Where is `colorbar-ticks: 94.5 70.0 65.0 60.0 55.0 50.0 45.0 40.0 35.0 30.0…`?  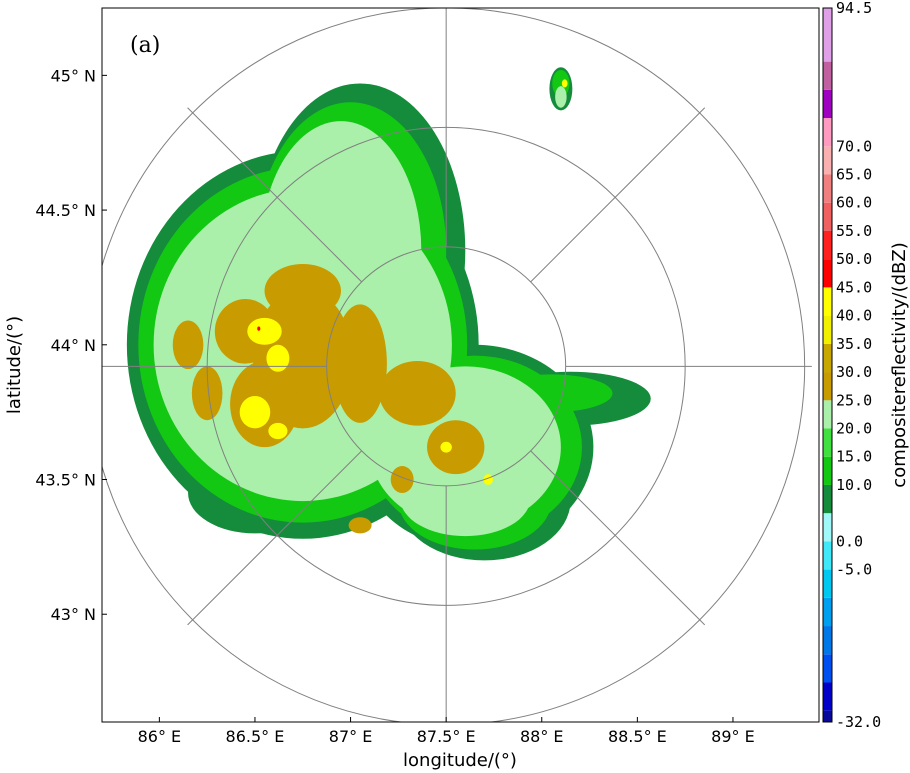
colorbar-ticks: 94.5 70.0 65.0 60.0 55.0 50.0 45.0 40.0 35.0 30.0… is located at coordinates (858, 365).